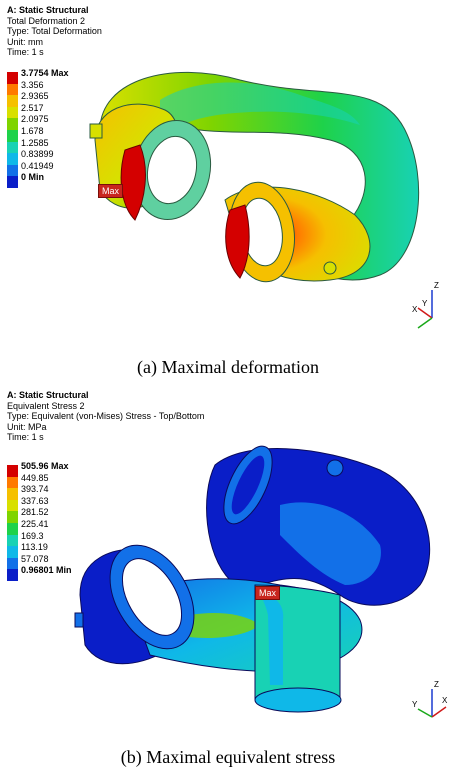 The image size is (456, 777). What do you see at coordinates (35, 558) in the screenshot?
I see `legend-label: 57.078` at bounding box center [35, 558].